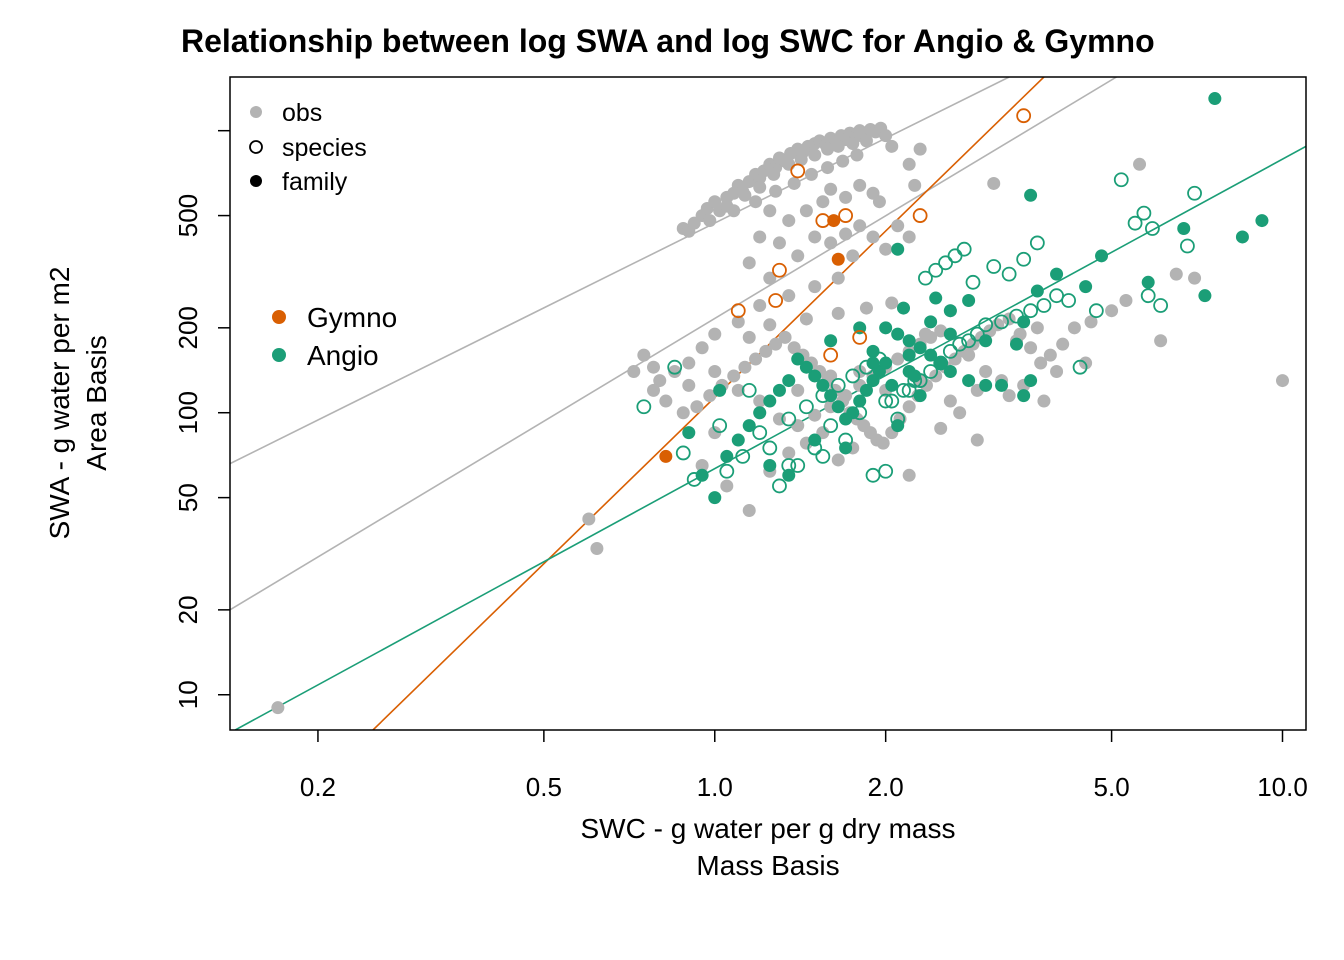  Describe the element at coordinates (715, 787) in the screenshot. I see `x-tick-label: 1.0` at that location.